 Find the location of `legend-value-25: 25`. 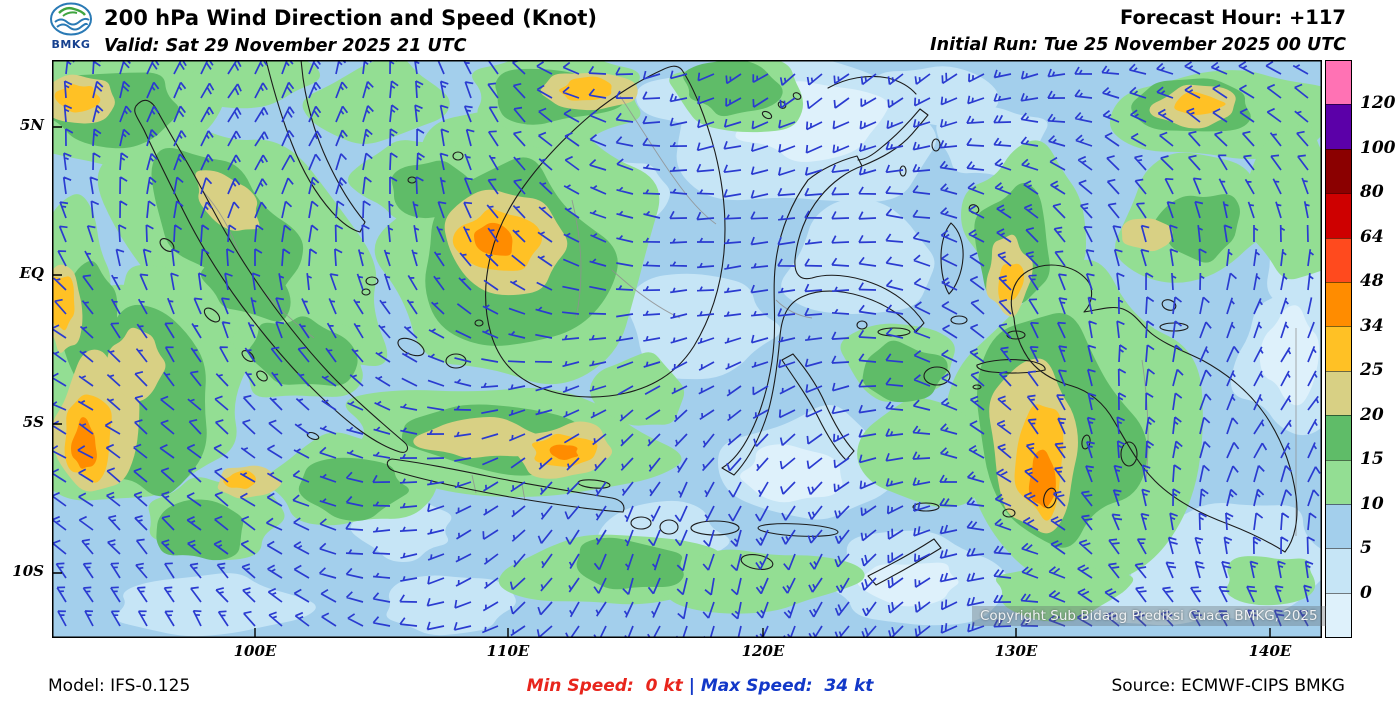

legend-value-25: 25 is located at coordinates (1372, 370).